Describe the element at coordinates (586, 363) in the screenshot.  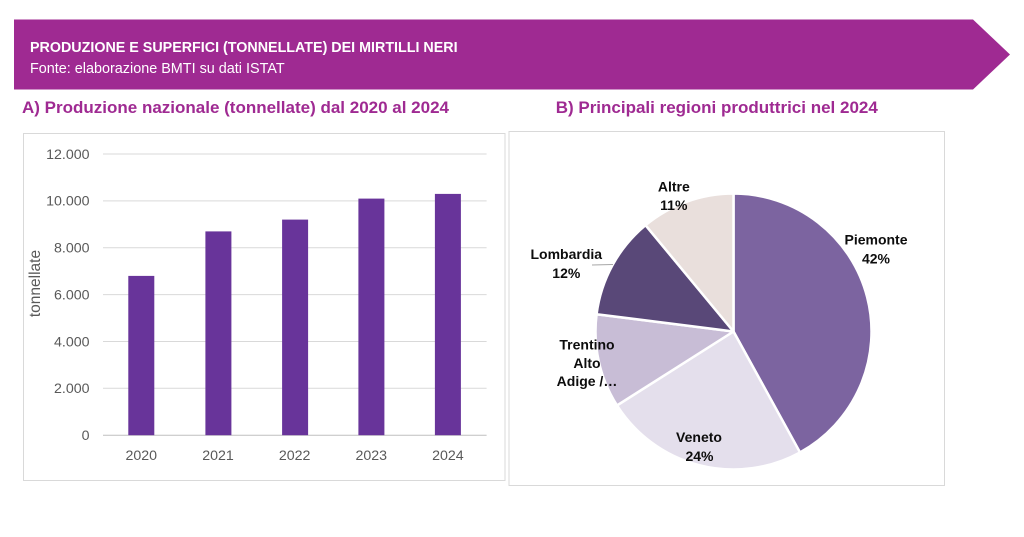
I see `svg-text: Alto` at that location.